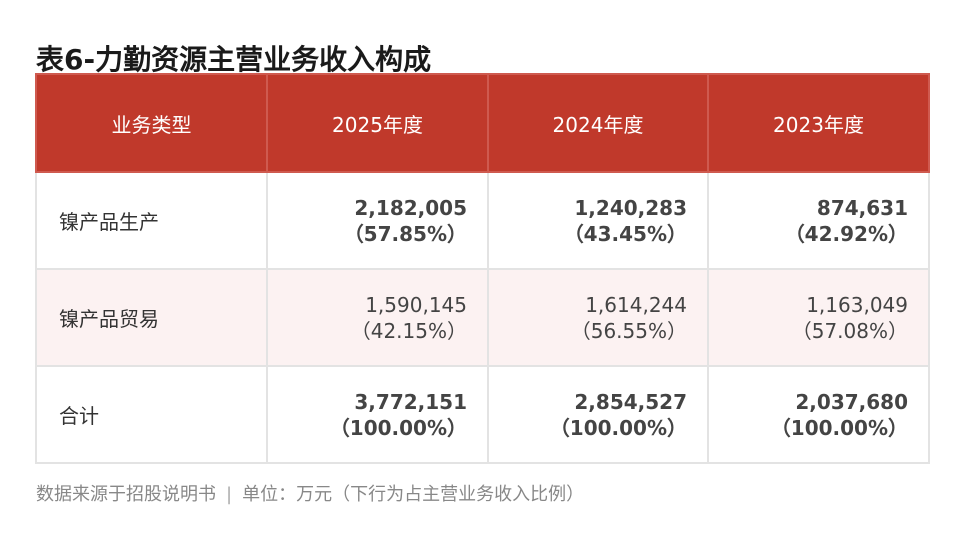 This screenshot has width=963, height=550. What do you see at coordinates (410, 401) in the screenshot?
I see `cell-value: 3,772,151` at bounding box center [410, 401].